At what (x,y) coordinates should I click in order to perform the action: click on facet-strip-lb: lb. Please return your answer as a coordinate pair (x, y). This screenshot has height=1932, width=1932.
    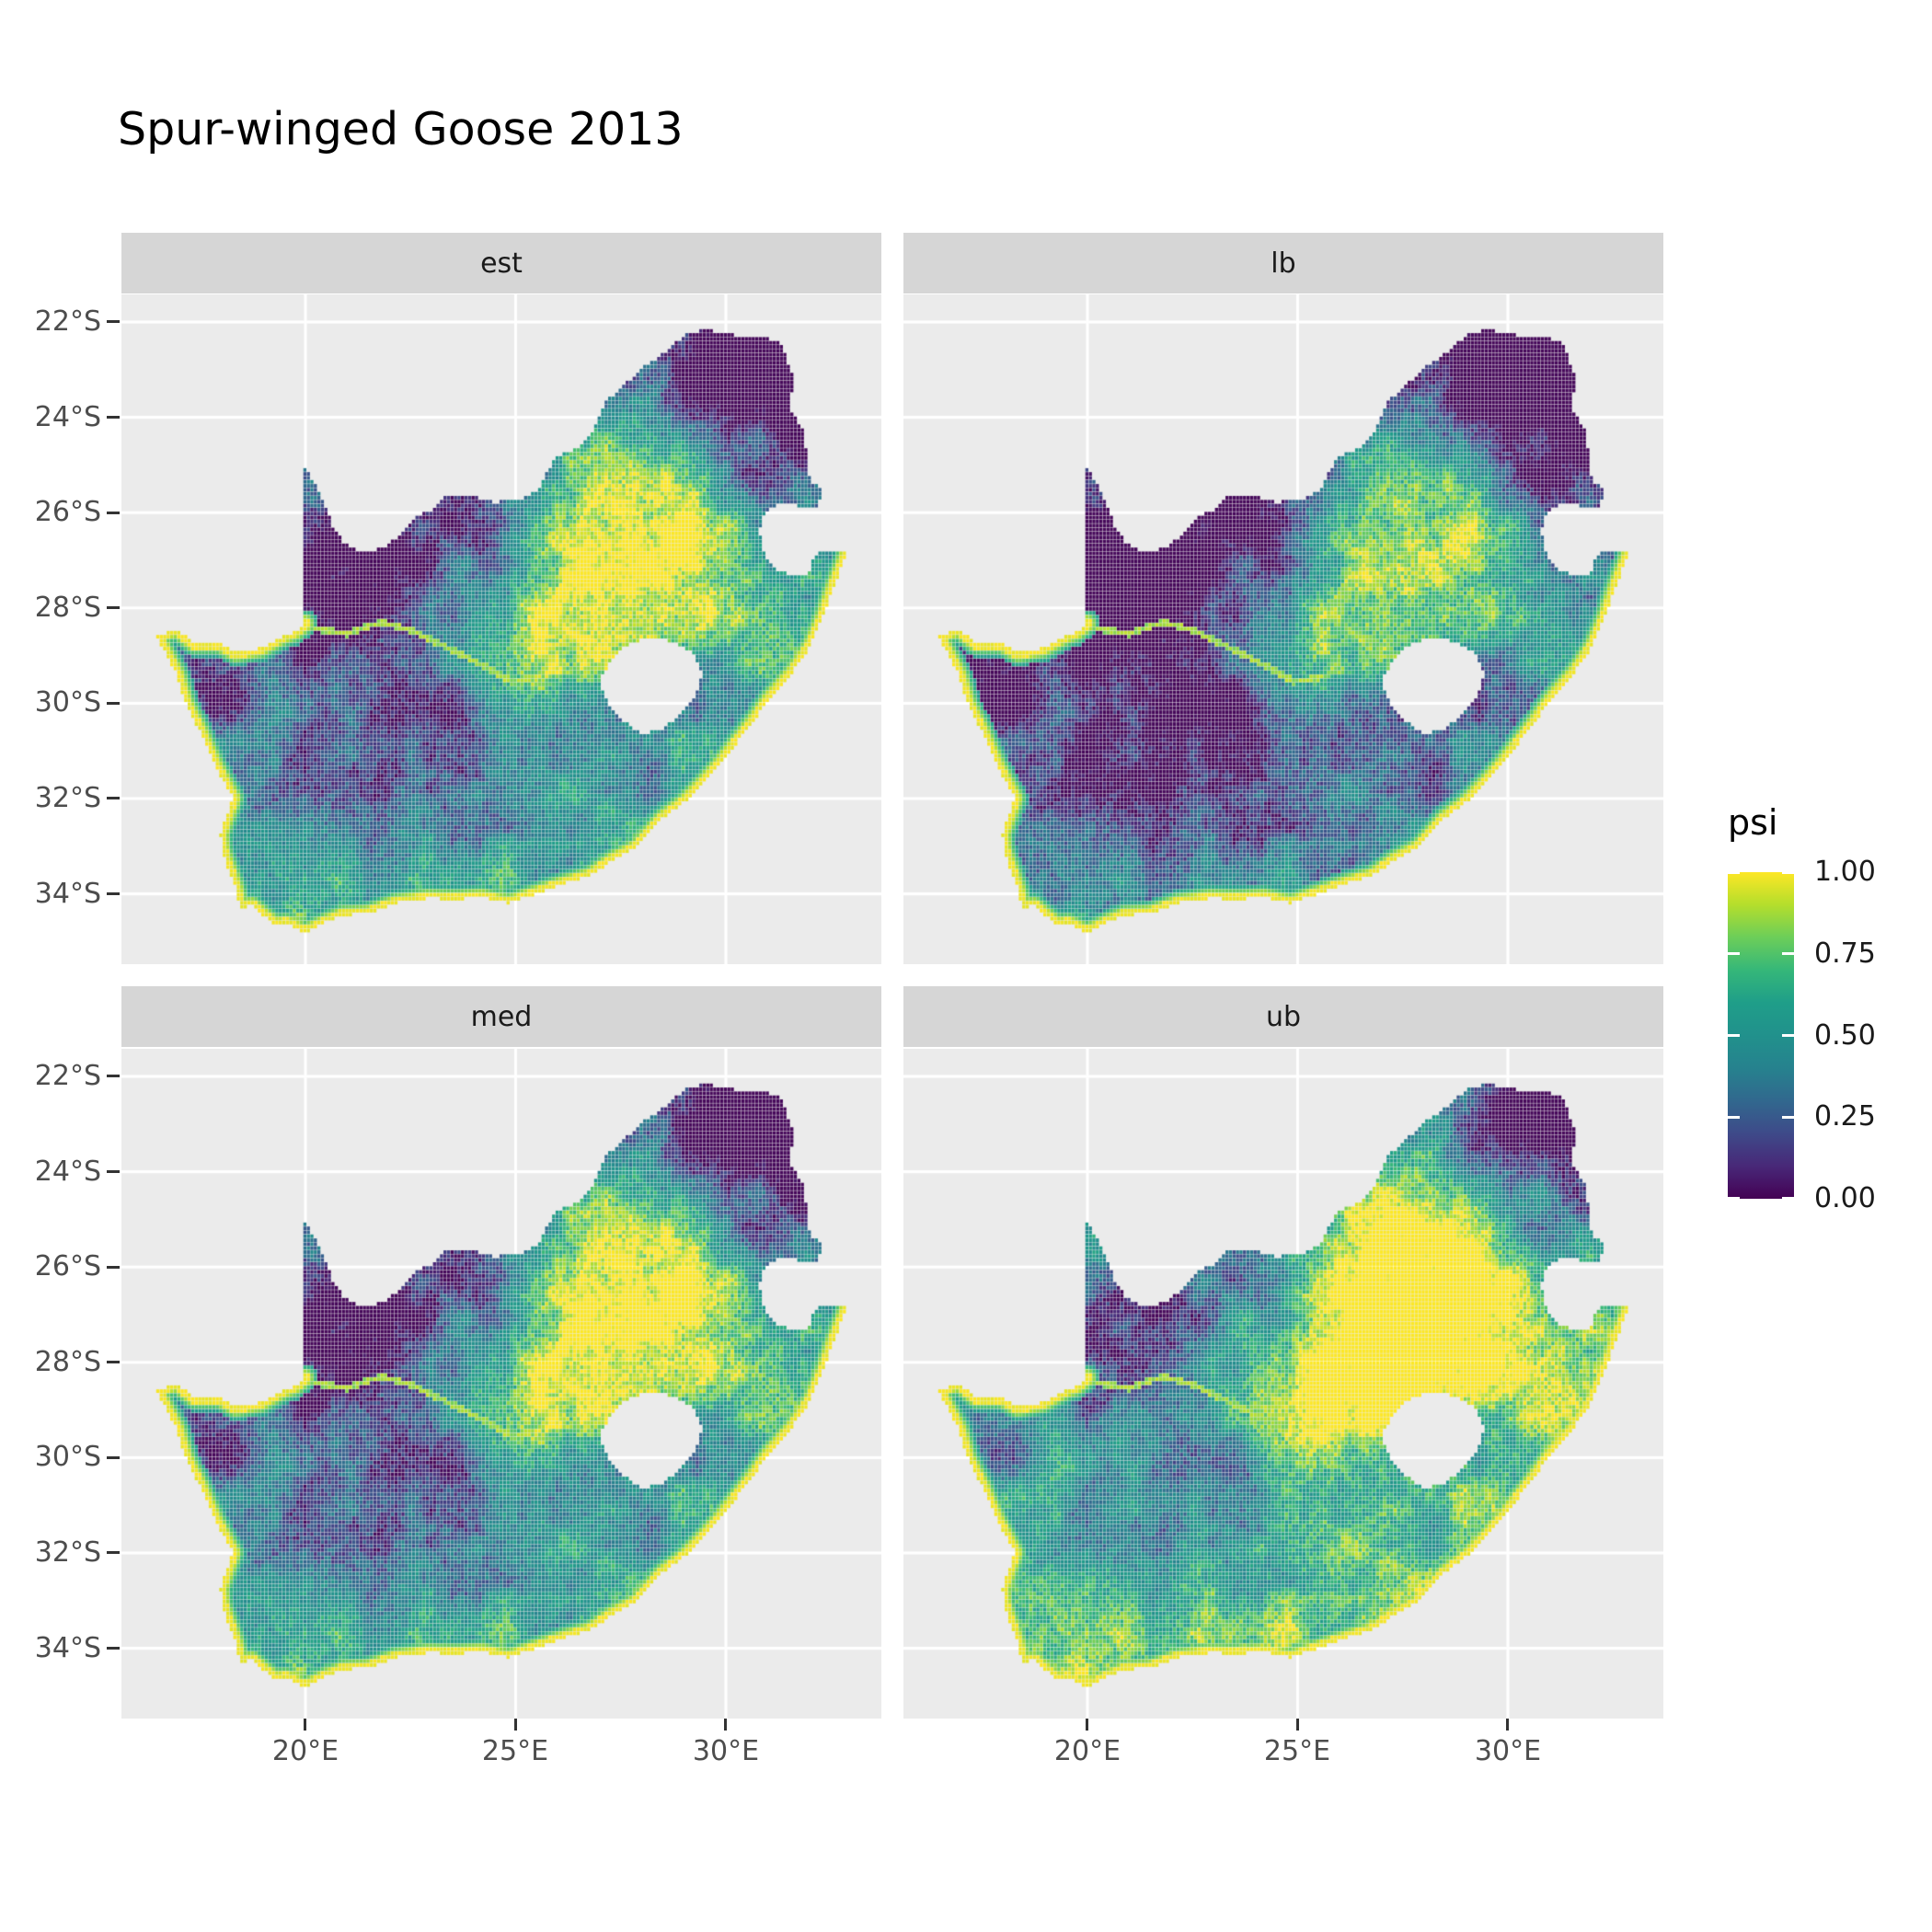
    Looking at the image, I should click on (1283, 263).